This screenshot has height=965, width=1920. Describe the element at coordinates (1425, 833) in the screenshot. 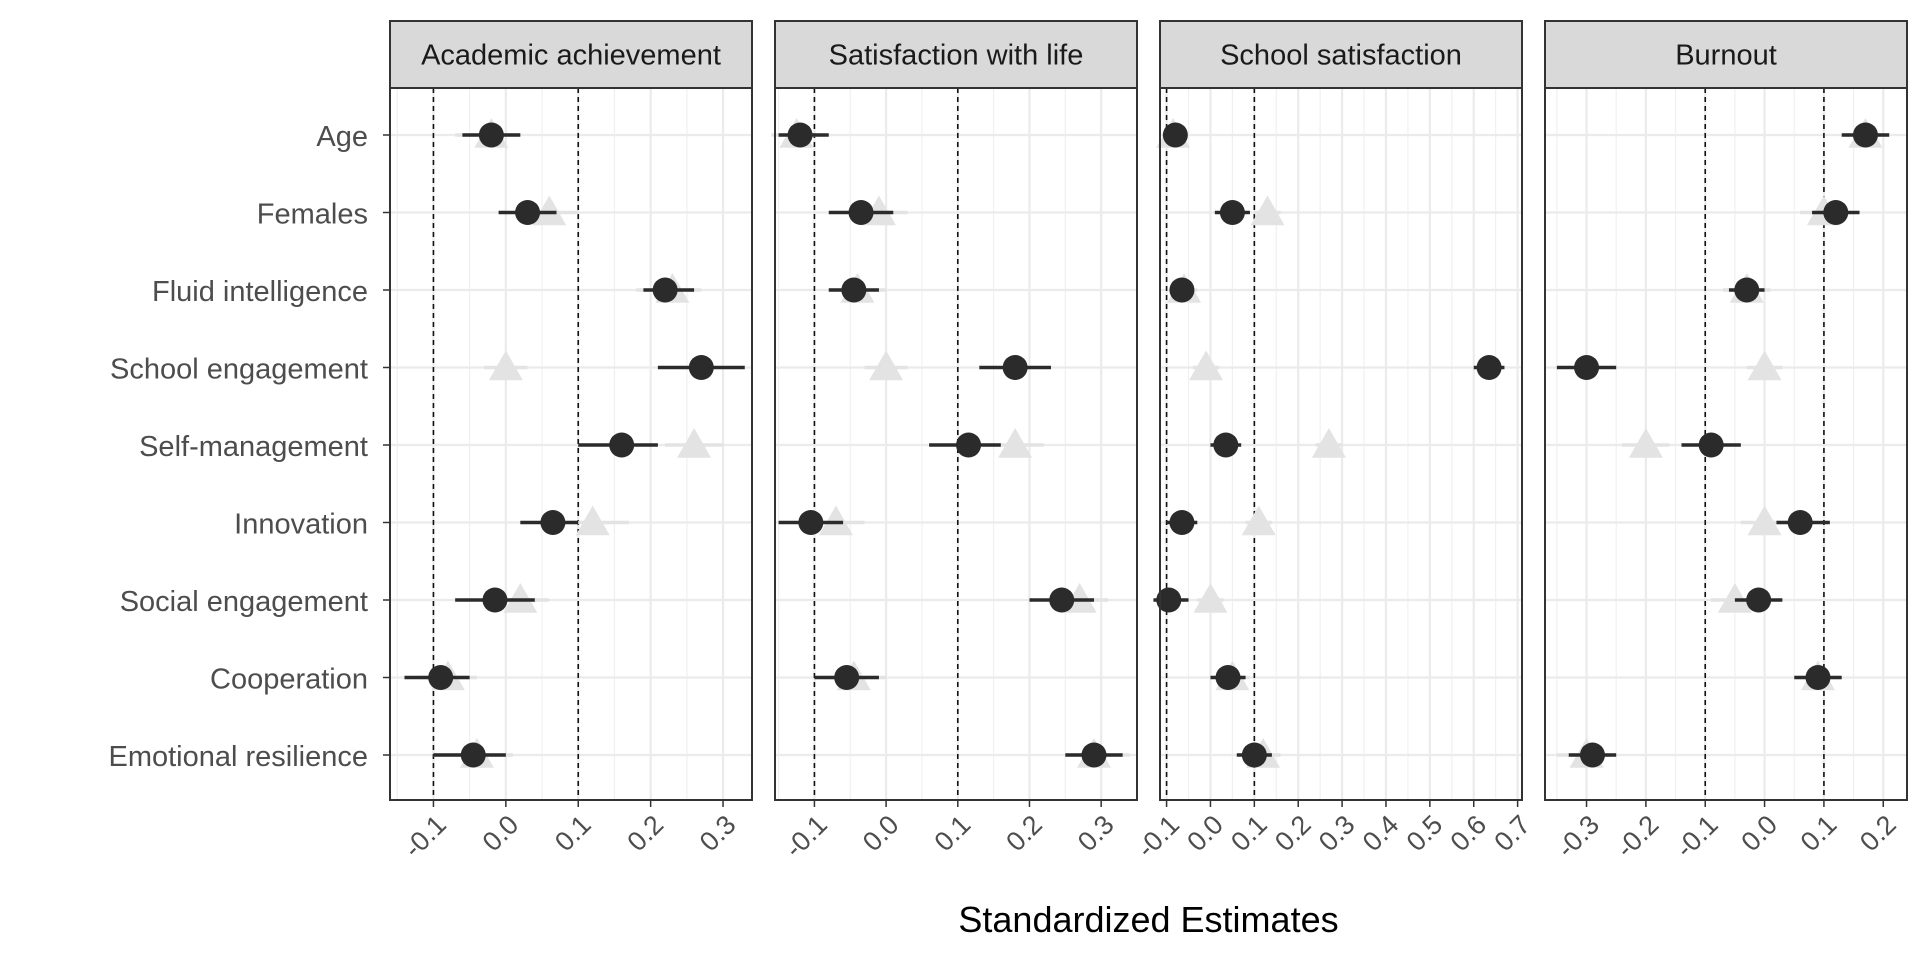

I see `x-tick-label: 0.5` at that location.